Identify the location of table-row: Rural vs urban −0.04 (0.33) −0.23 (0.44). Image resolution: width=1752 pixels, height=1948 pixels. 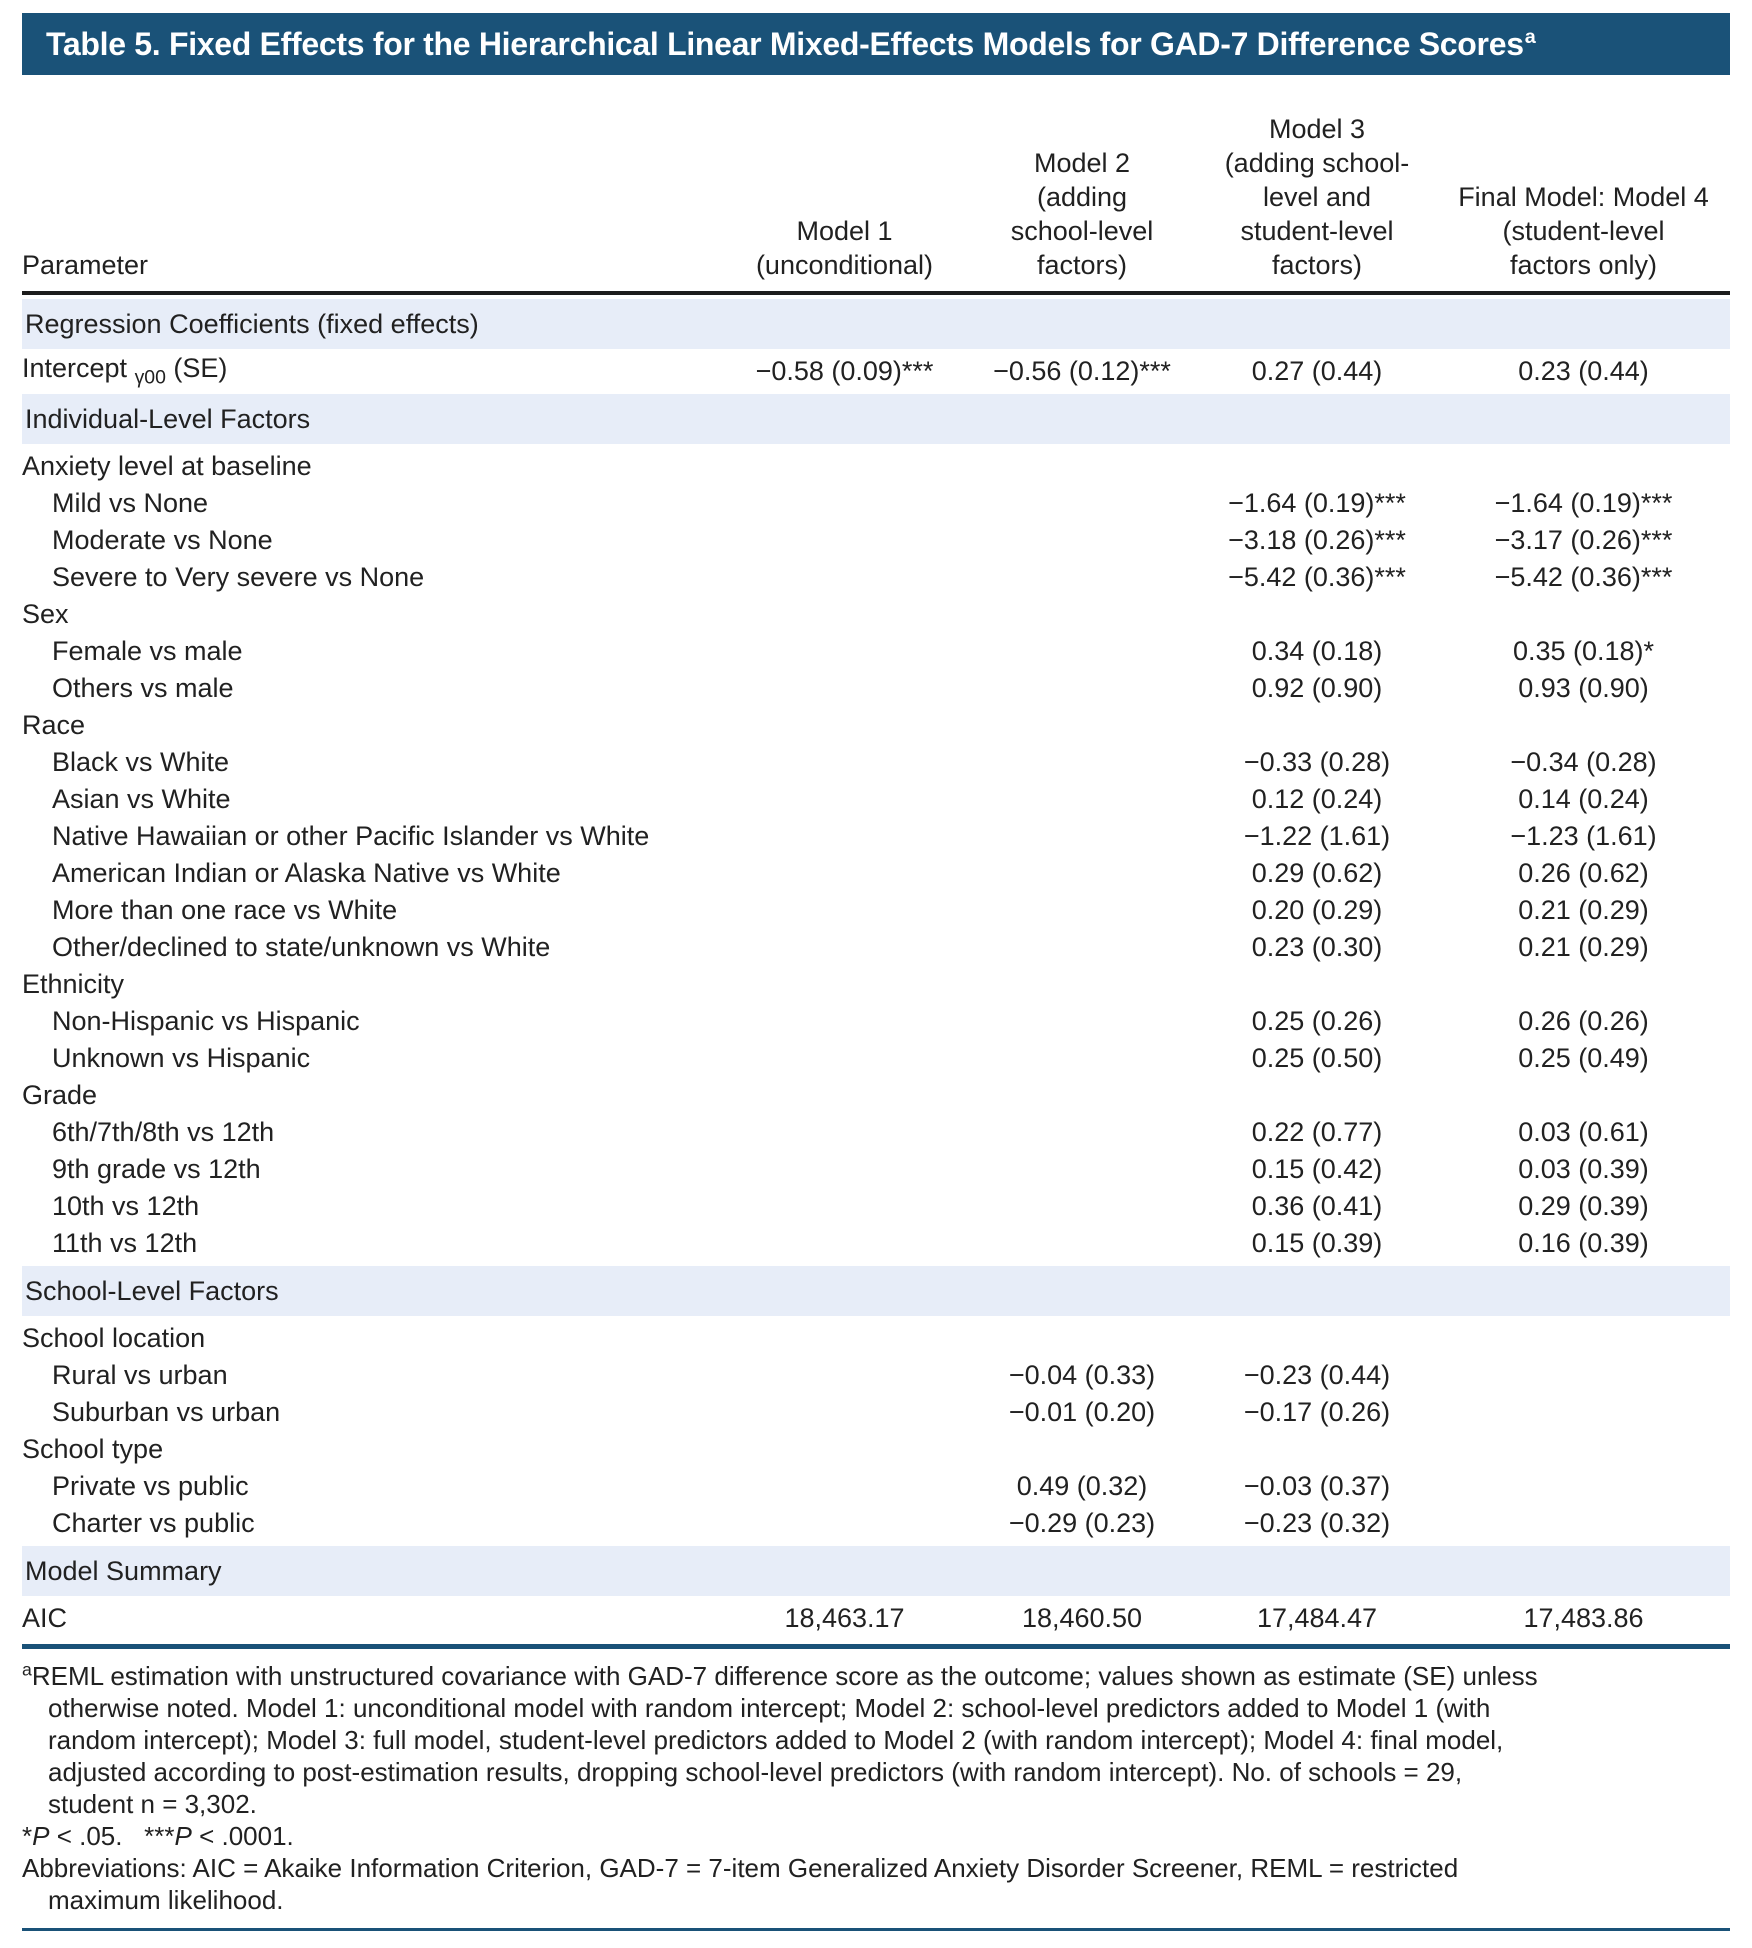
(876, 1375).